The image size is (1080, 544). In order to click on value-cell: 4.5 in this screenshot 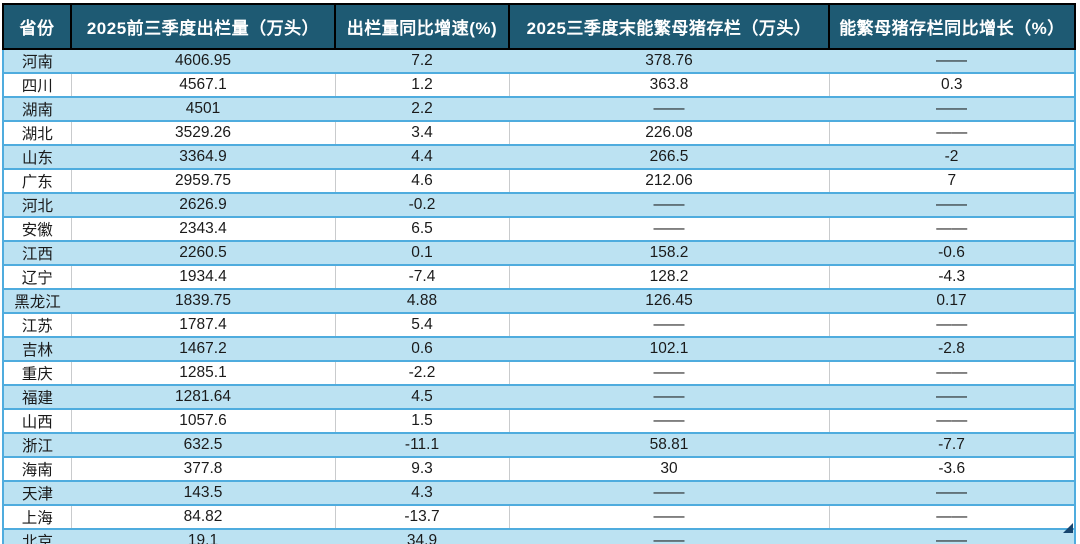, I will do `click(422, 397)`.